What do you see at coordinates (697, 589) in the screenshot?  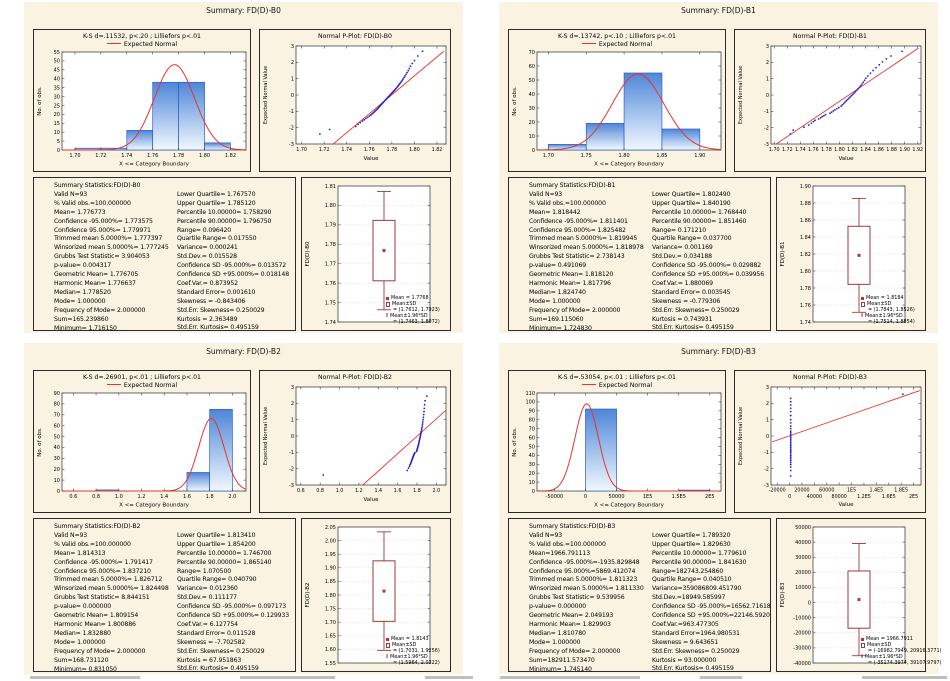 I see `stat-line: Variance=359086809.451790` at bounding box center [697, 589].